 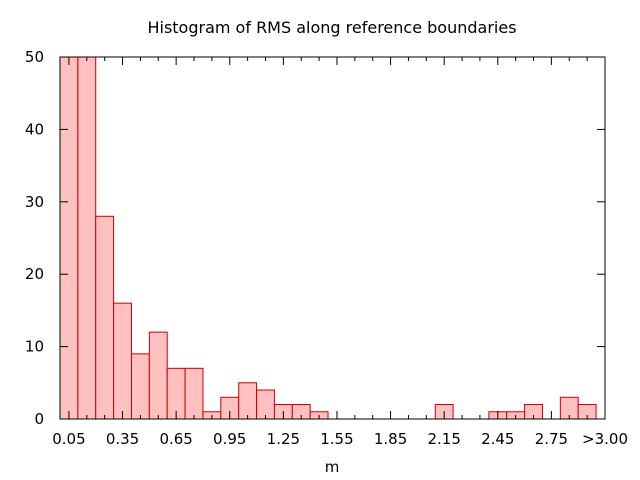 What do you see at coordinates (34, 57) in the screenshot?
I see `y-tick-label: 50` at bounding box center [34, 57].